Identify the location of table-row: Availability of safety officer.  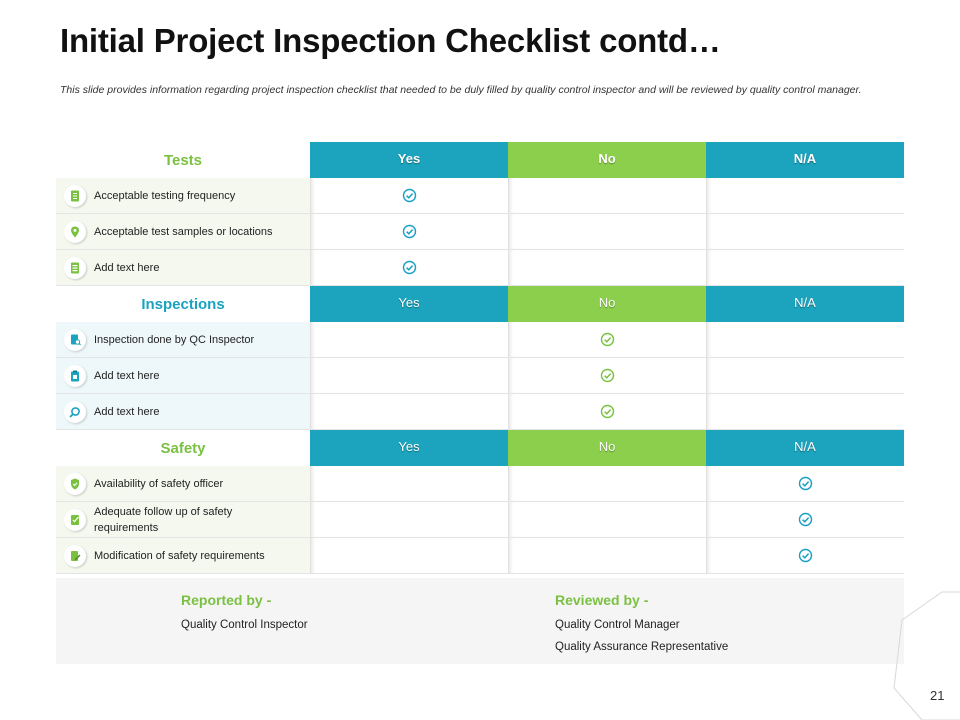
(480, 484).